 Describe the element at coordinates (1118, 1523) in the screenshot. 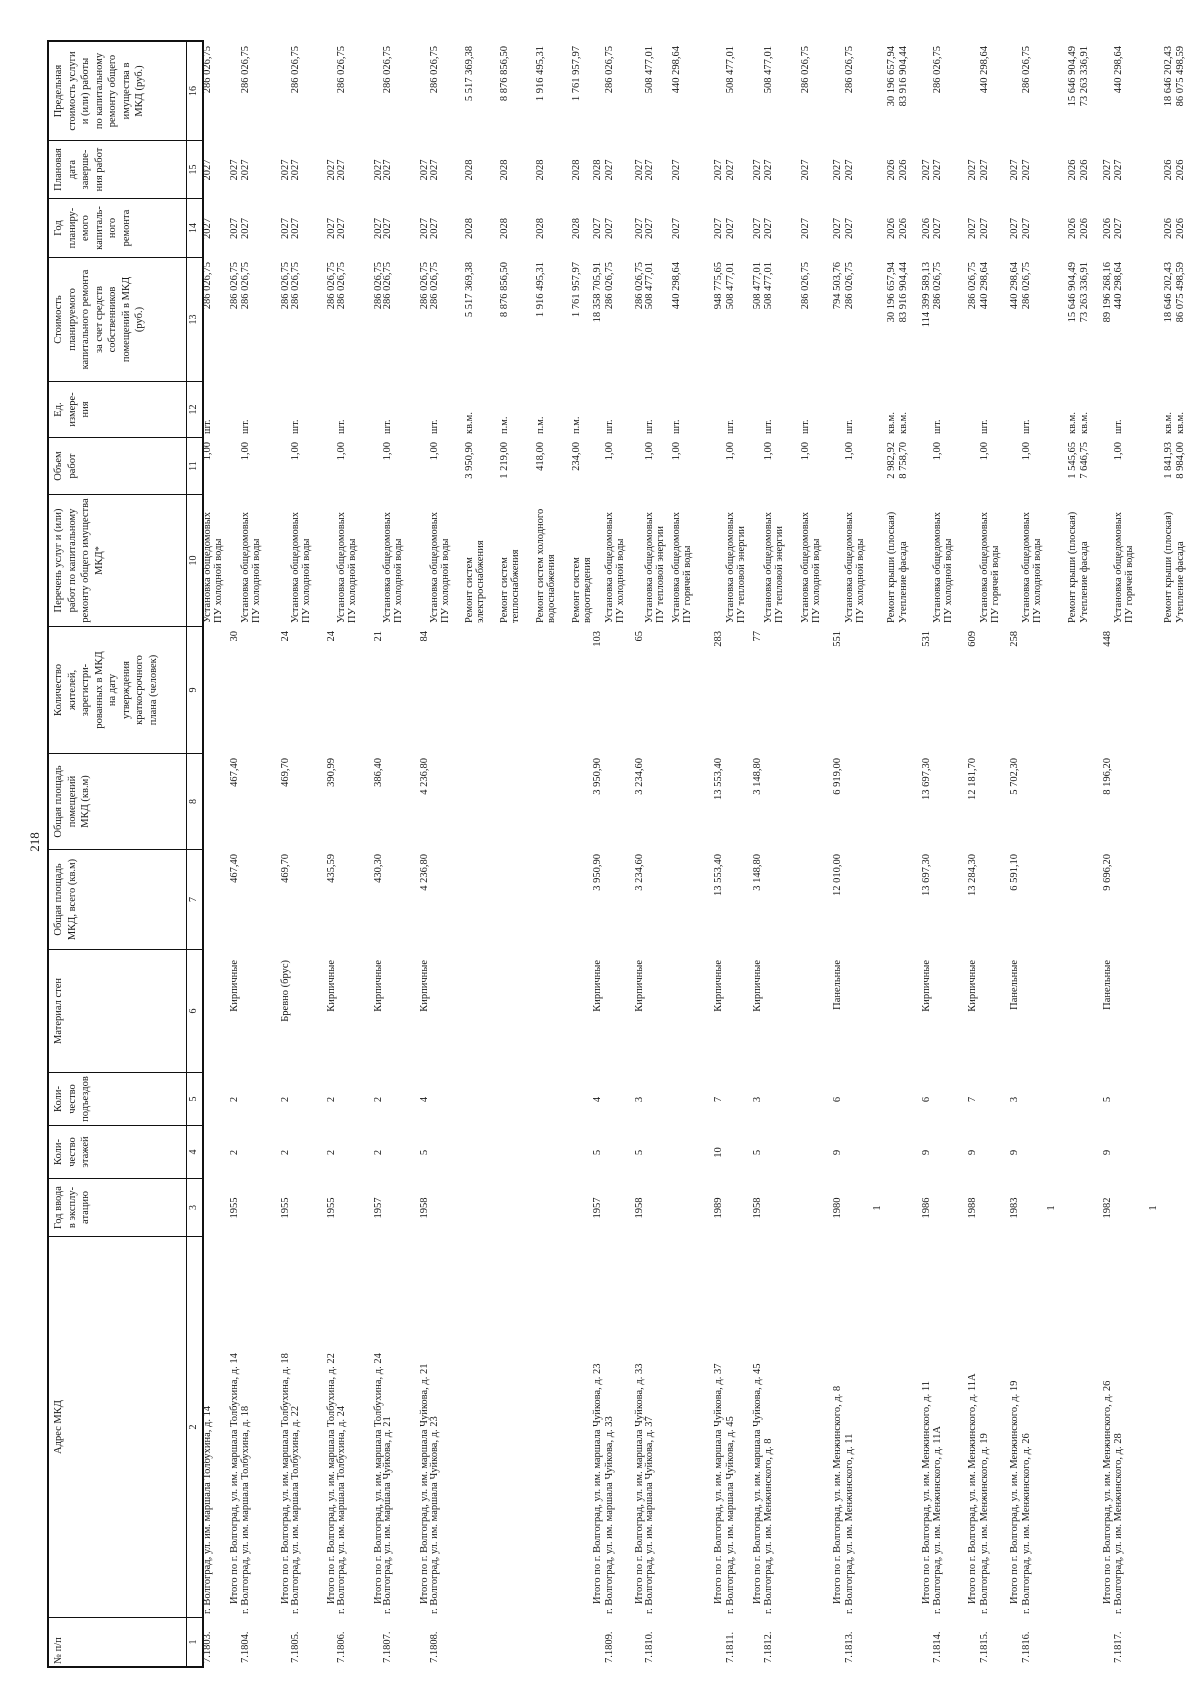

I see `record-address: г. Волгоград, ул. им. Менжинского, д. 28` at that location.